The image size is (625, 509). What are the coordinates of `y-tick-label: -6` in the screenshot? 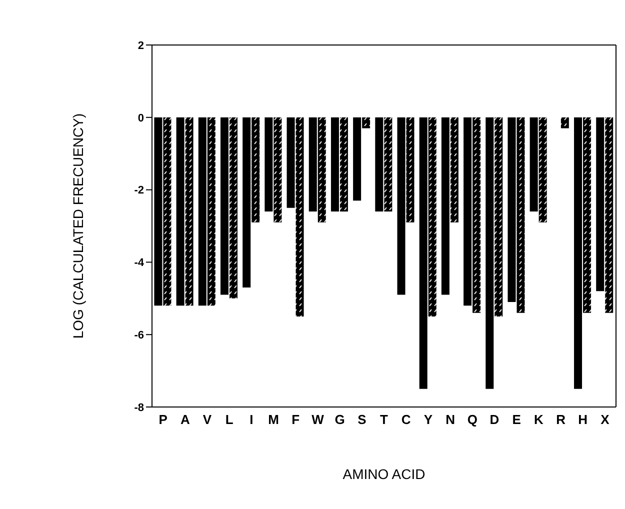 It's located at (139, 336).